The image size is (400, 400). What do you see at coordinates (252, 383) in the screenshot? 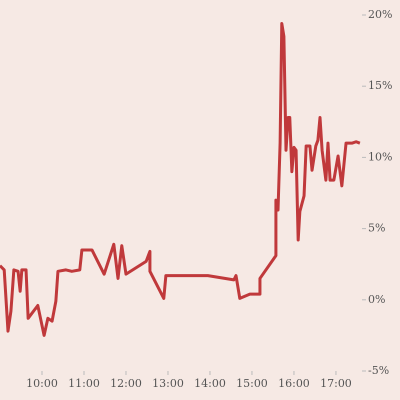
I see `x-tick-label: 15:00` at bounding box center [252, 383].